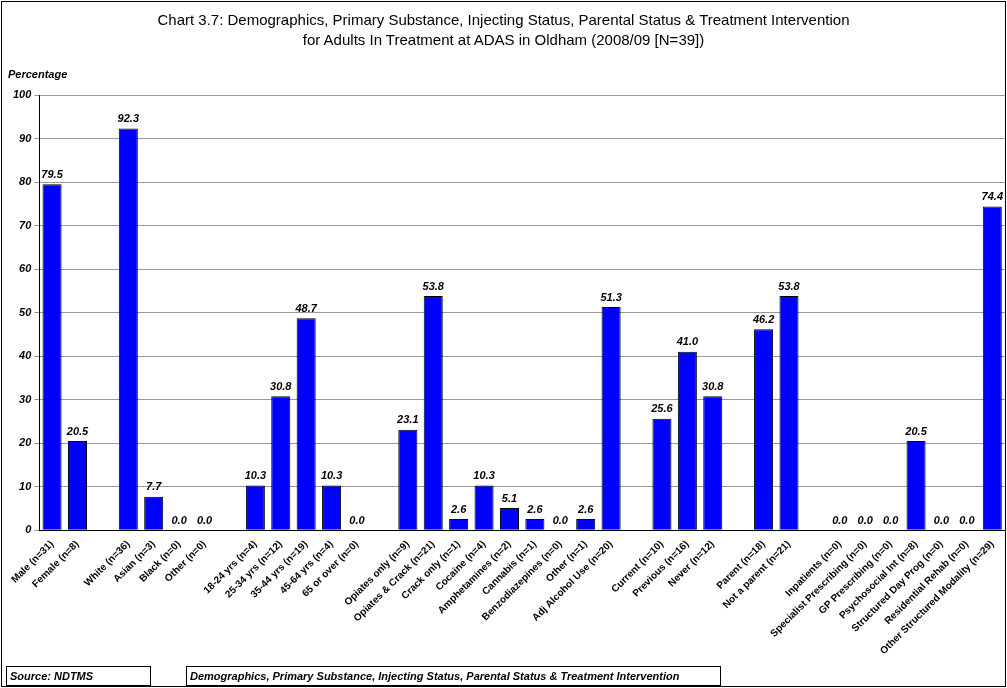 The image size is (1007, 688). What do you see at coordinates (29, 529) in the screenshot?
I see `y-tick-label: 0` at bounding box center [29, 529].